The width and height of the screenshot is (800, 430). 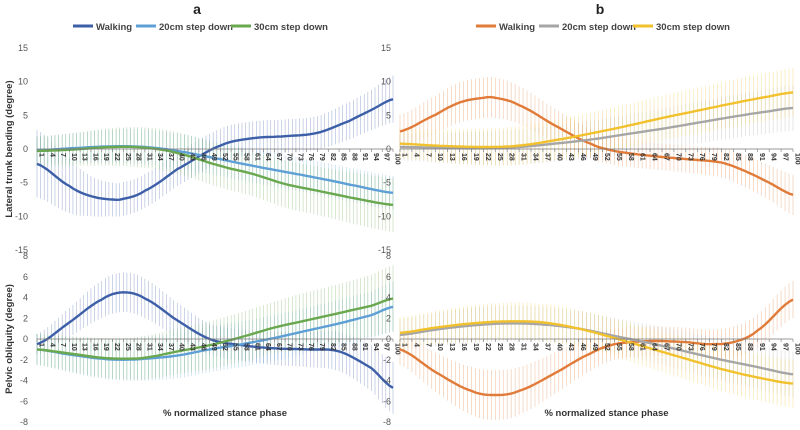 What do you see at coordinates (387, 360) in the screenshot?
I see `y-tick-label: -2` at bounding box center [387, 360].